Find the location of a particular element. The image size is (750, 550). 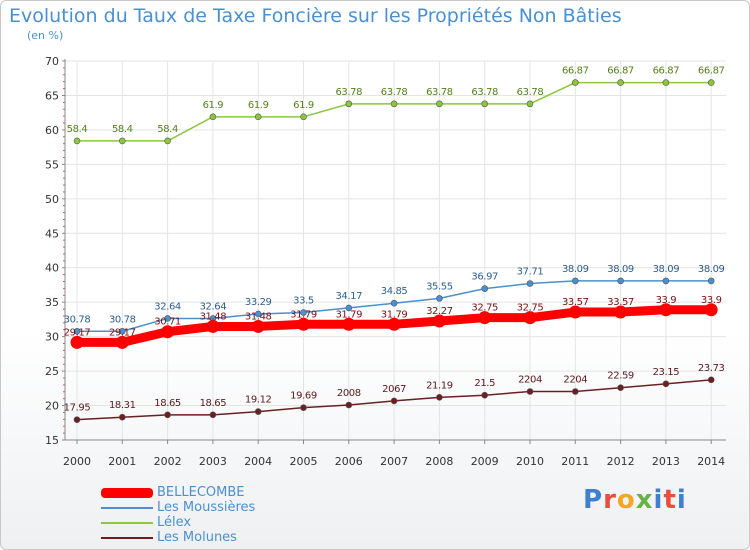

x-tick-label: 2011 is located at coordinates (575, 461).